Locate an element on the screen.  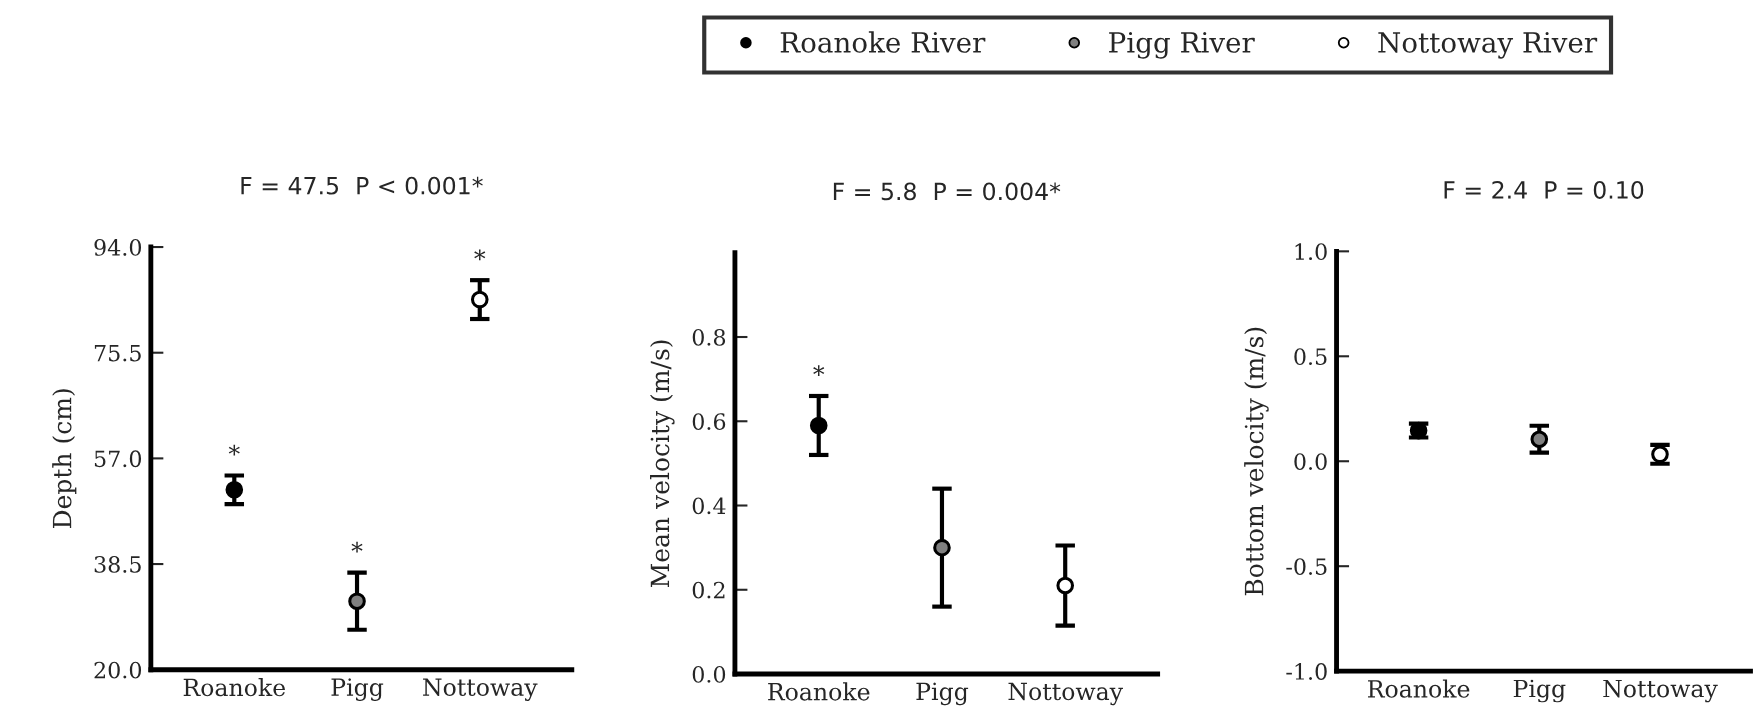
y-tick-label: -0.5 is located at coordinates (1306, 566).